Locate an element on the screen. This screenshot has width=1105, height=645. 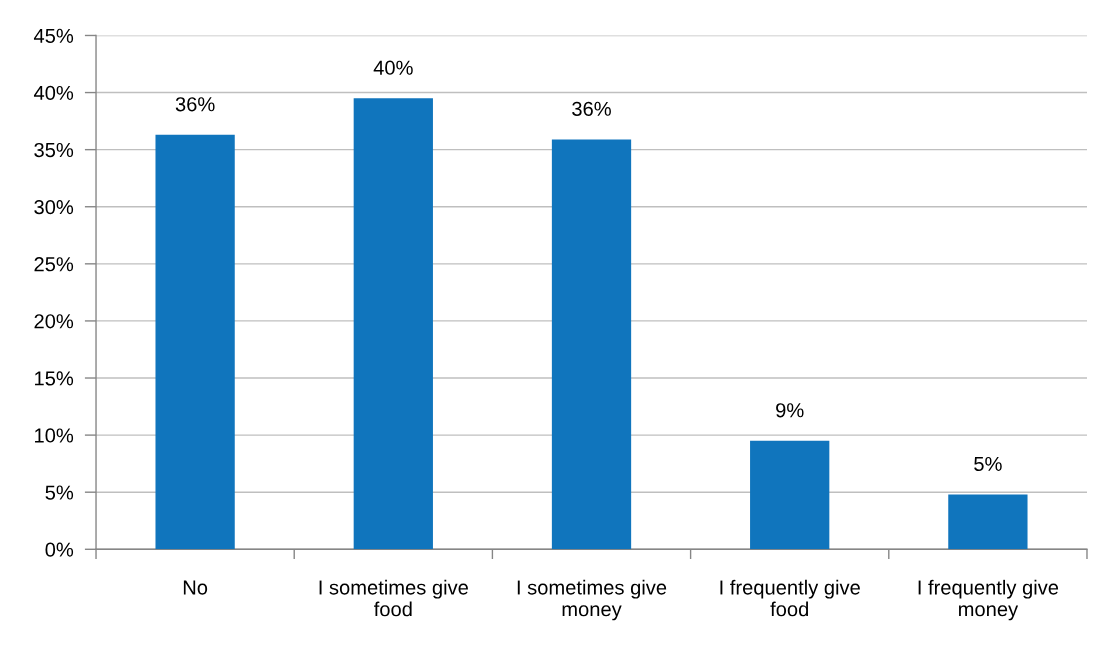
x-tick-label: I frequently give food is located at coordinates (790, 598).